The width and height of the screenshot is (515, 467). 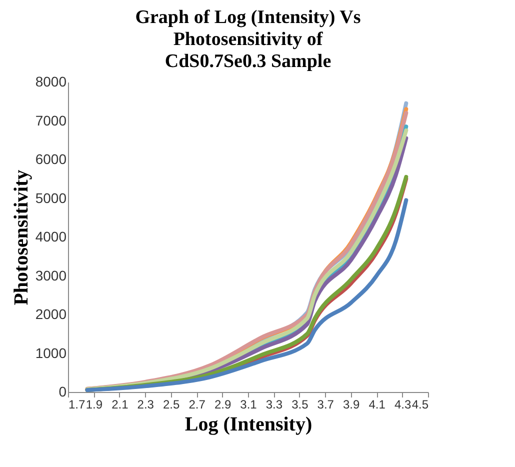 What do you see at coordinates (51, 198) in the screenshot?
I see `y-tick-label: 5000` at bounding box center [51, 198].